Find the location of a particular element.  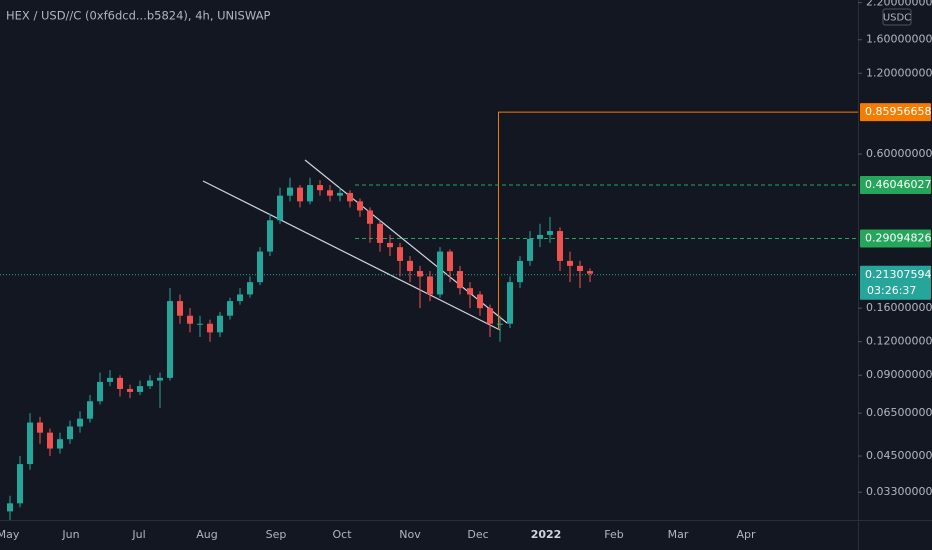

x-tick-label: May is located at coordinates (10, 534).